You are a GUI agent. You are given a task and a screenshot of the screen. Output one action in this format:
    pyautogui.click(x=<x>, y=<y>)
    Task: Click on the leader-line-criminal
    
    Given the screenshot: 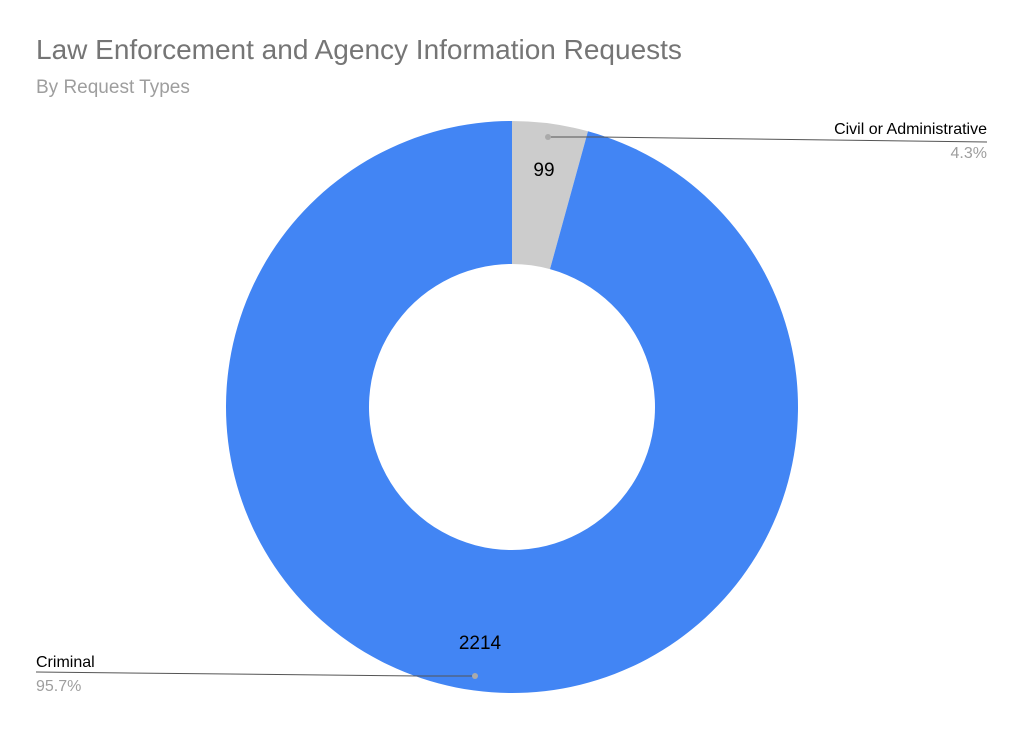 What is the action you would take?
    pyautogui.click(x=255, y=674)
    